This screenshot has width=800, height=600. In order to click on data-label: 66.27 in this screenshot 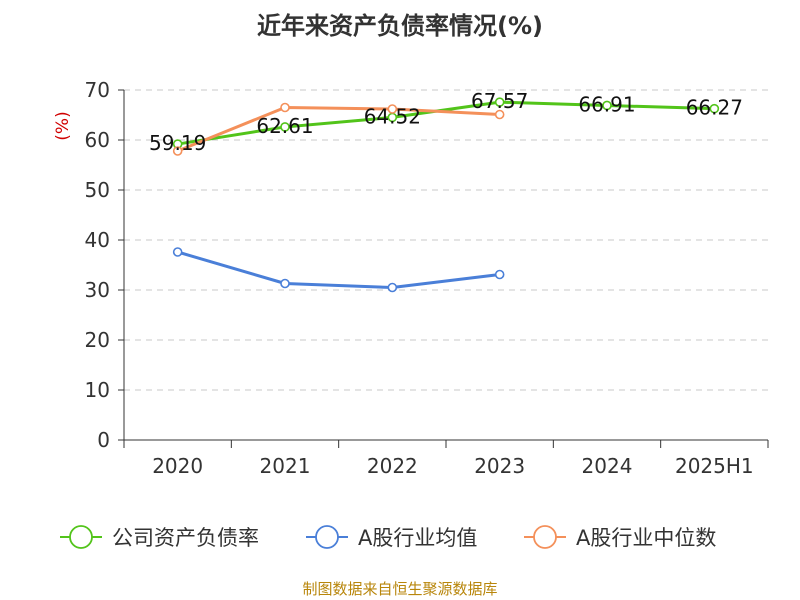, I will do `click(714, 108)`.